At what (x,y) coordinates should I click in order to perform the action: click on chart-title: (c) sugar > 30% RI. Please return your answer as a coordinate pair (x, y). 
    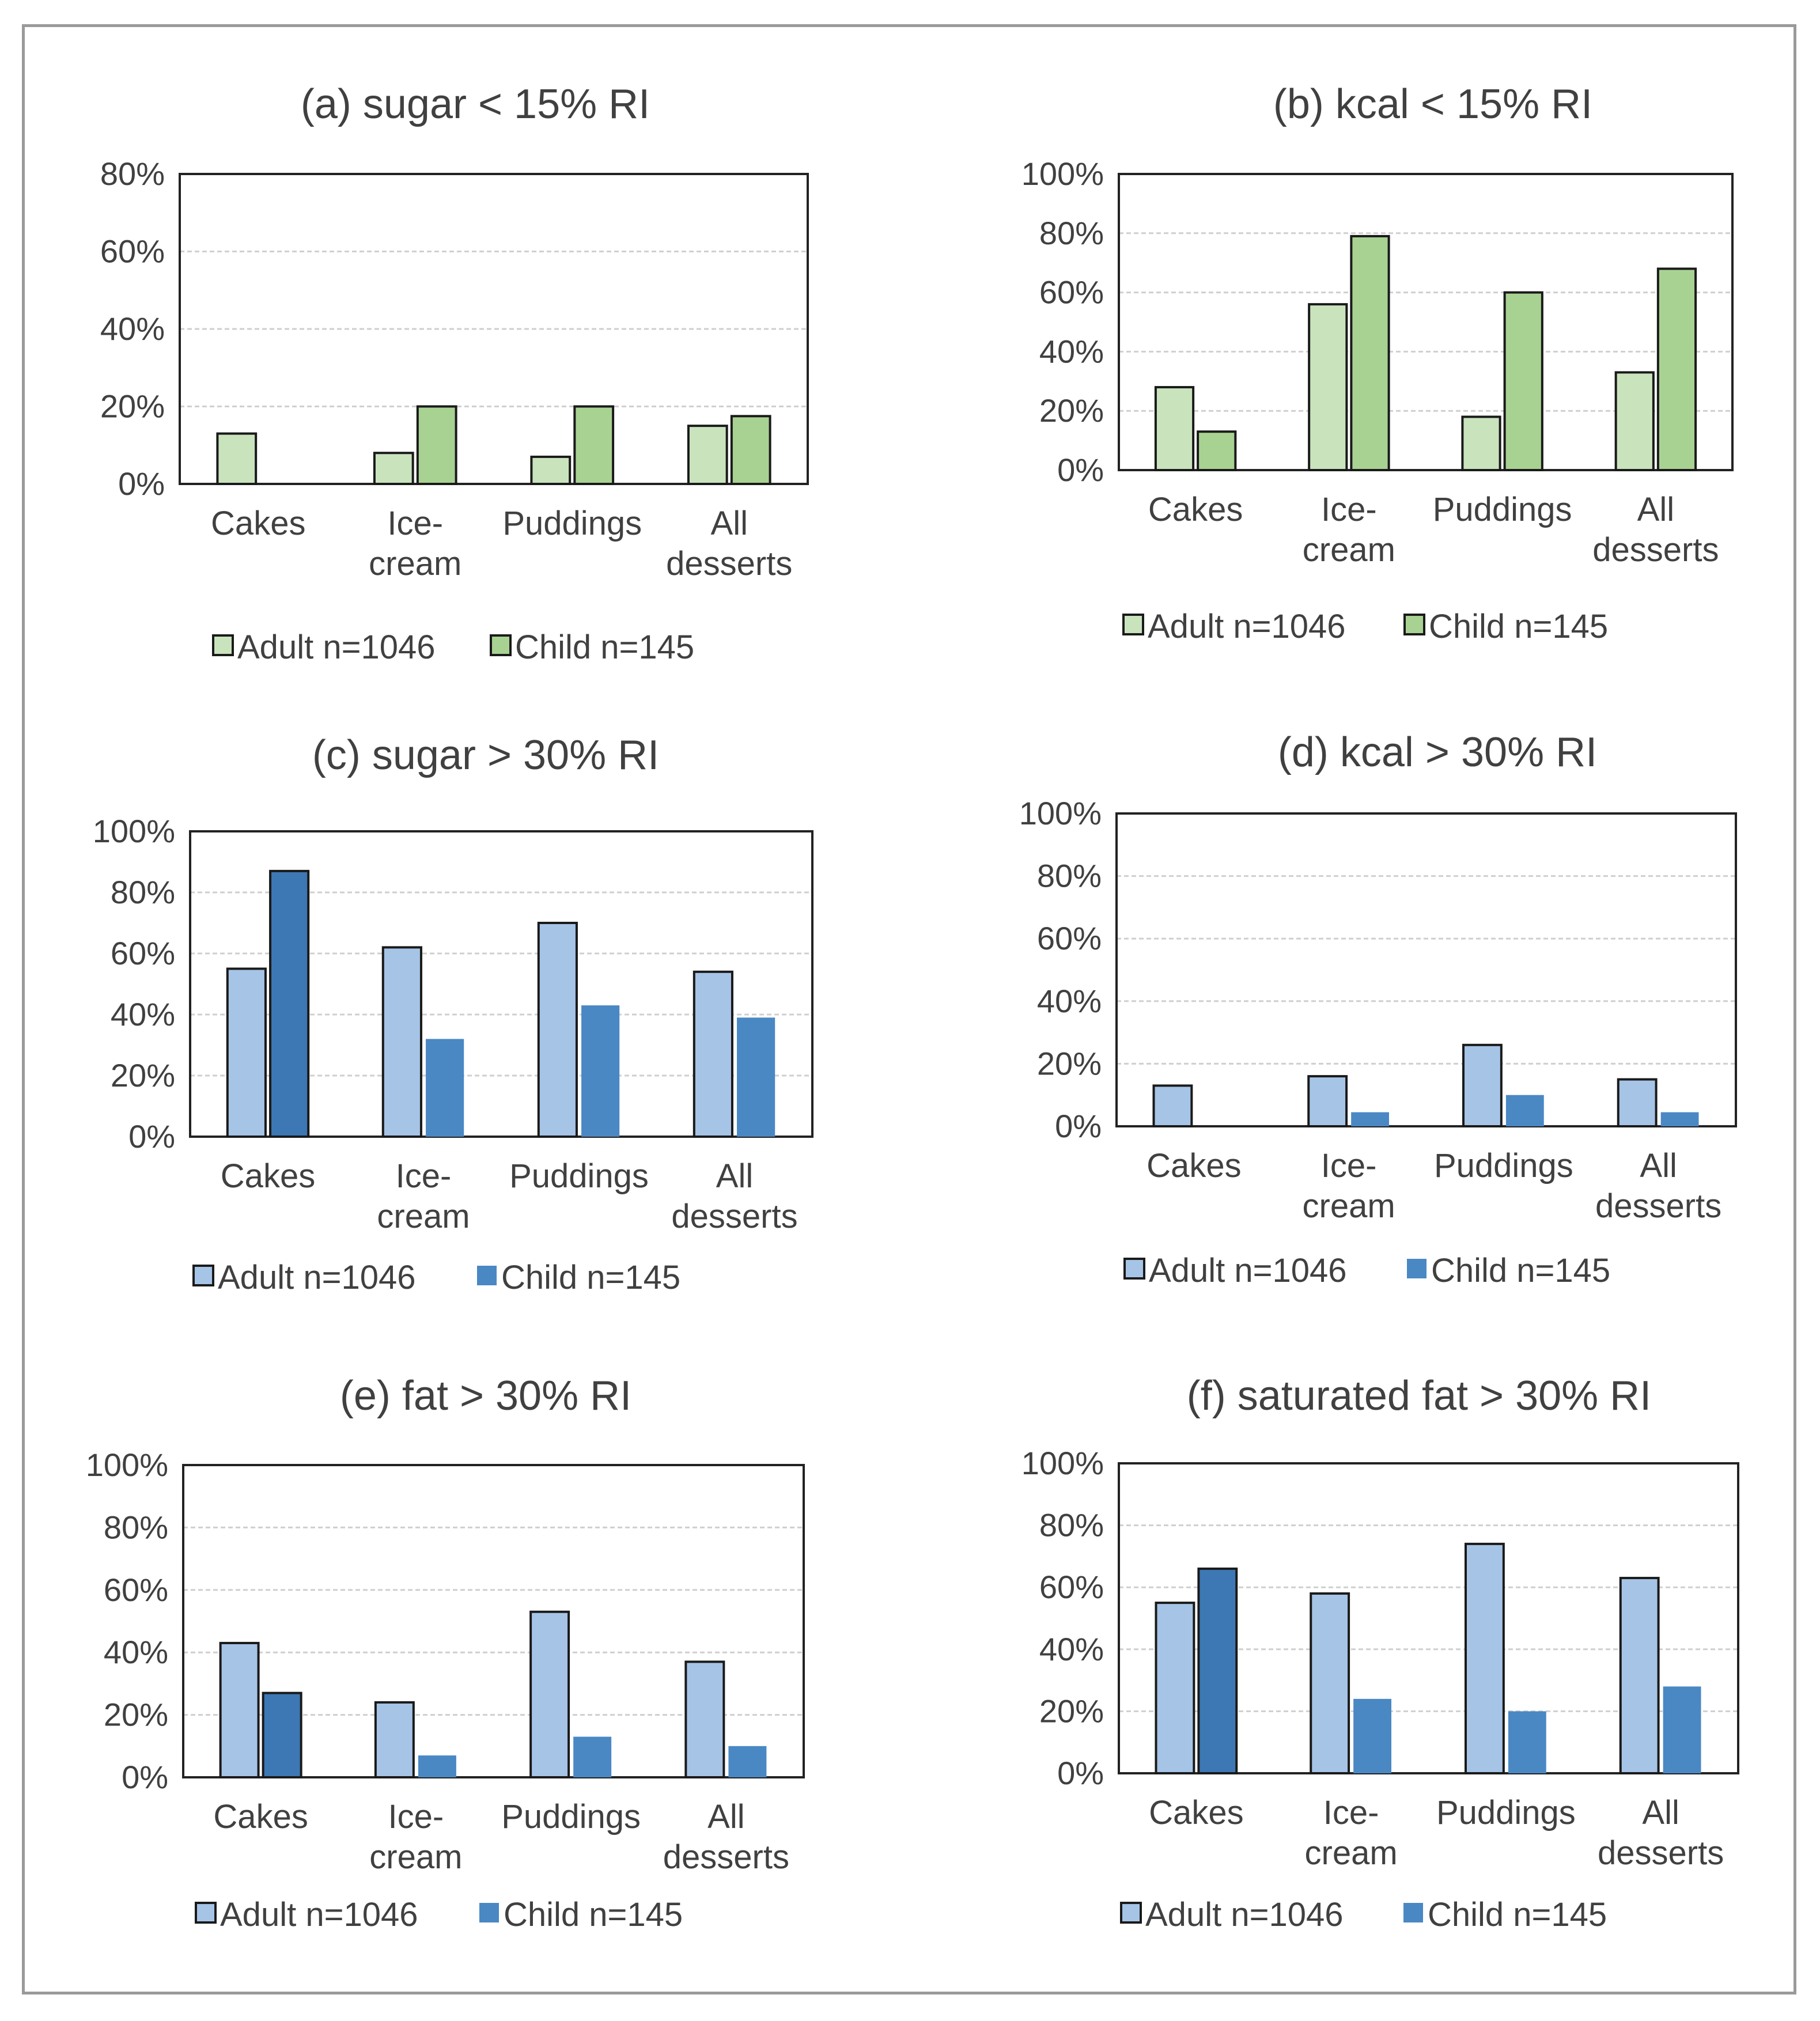
    Looking at the image, I should click on (485, 755).